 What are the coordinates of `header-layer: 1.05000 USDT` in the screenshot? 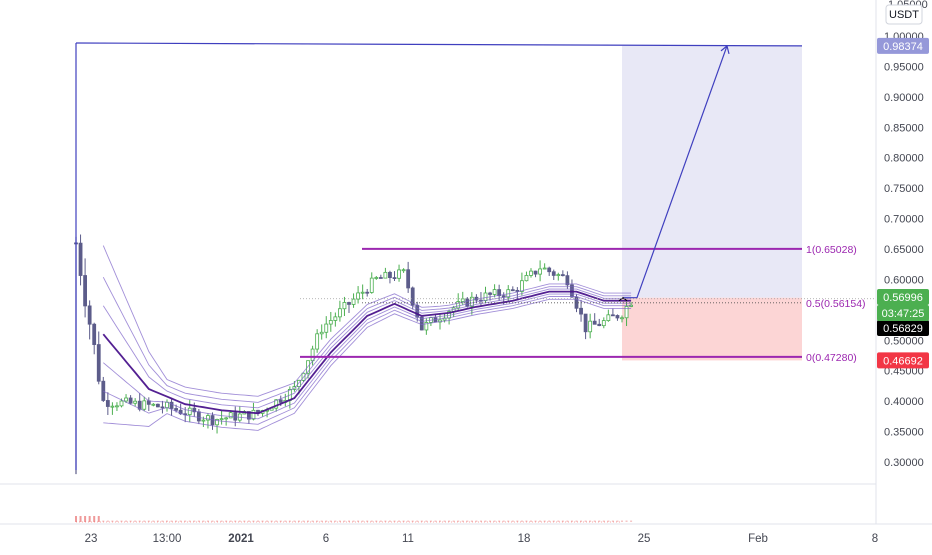 It's located at (906, 12).